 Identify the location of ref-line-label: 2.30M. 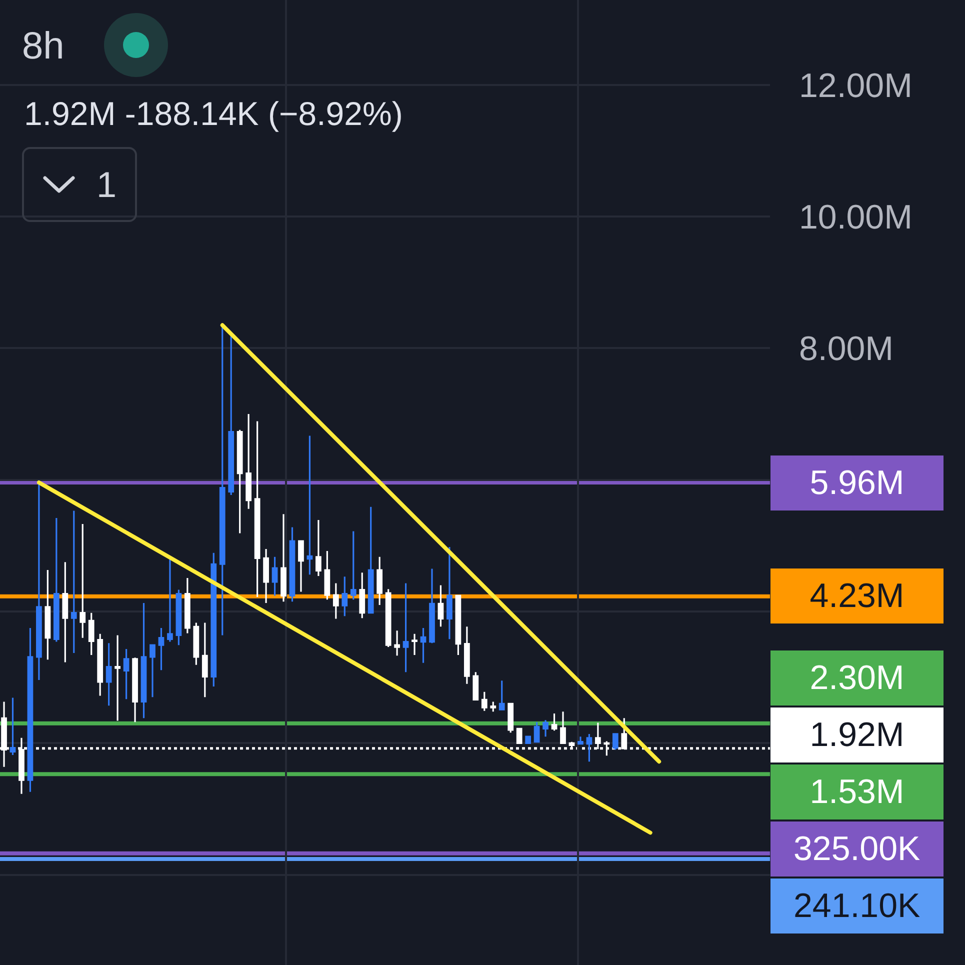
(857, 678).